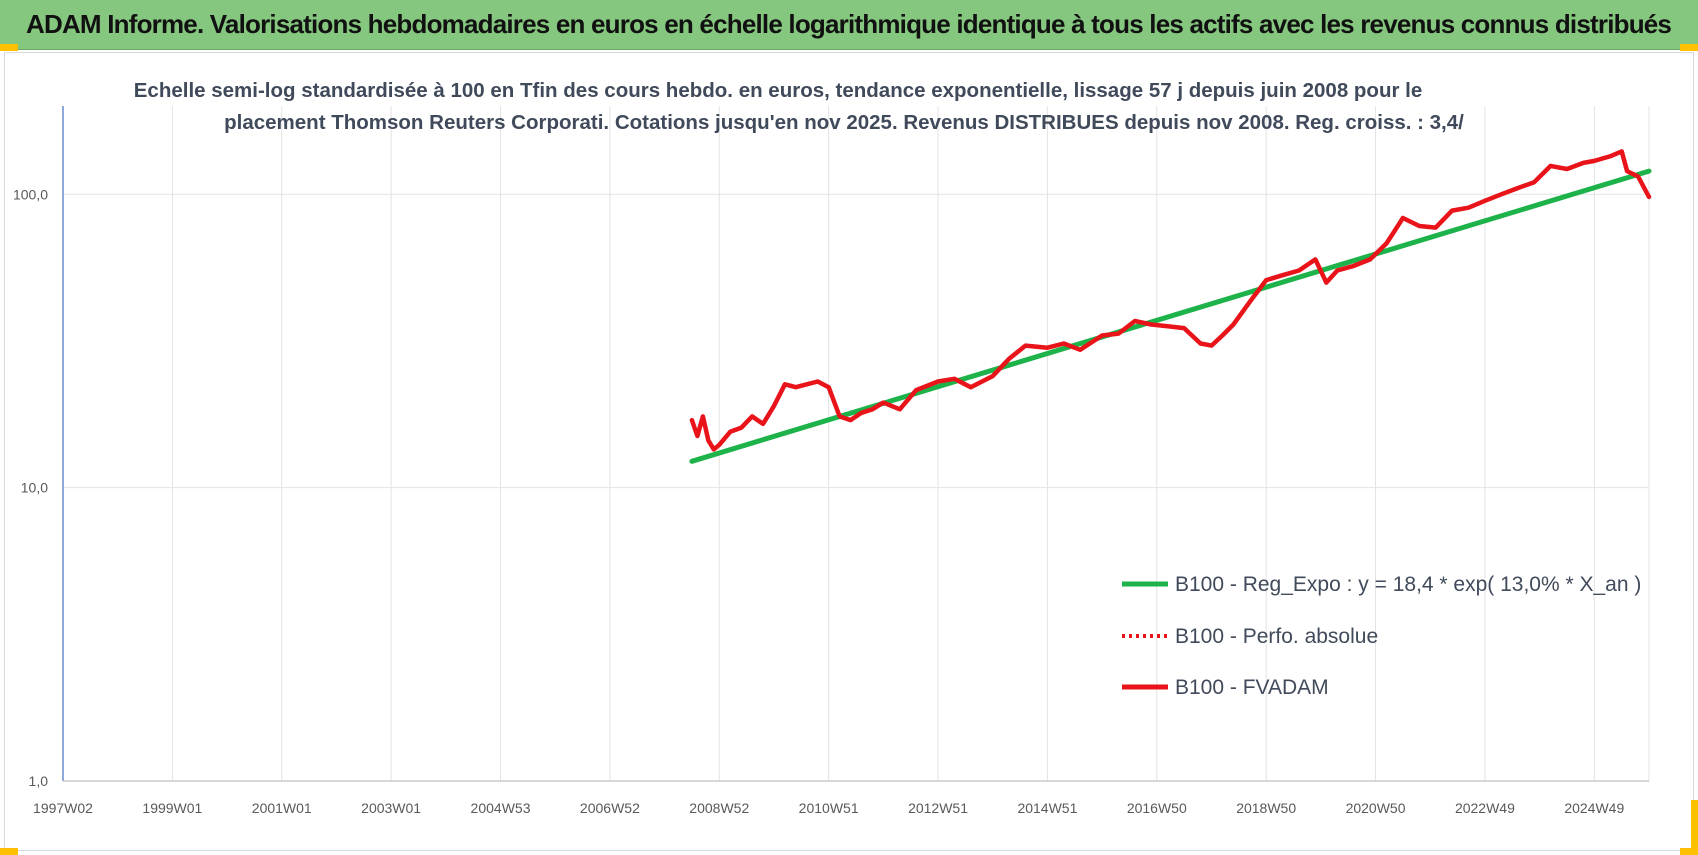 The width and height of the screenshot is (1698, 855). I want to click on x-tick-label-2001W01: 2001W01, so click(282, 808).